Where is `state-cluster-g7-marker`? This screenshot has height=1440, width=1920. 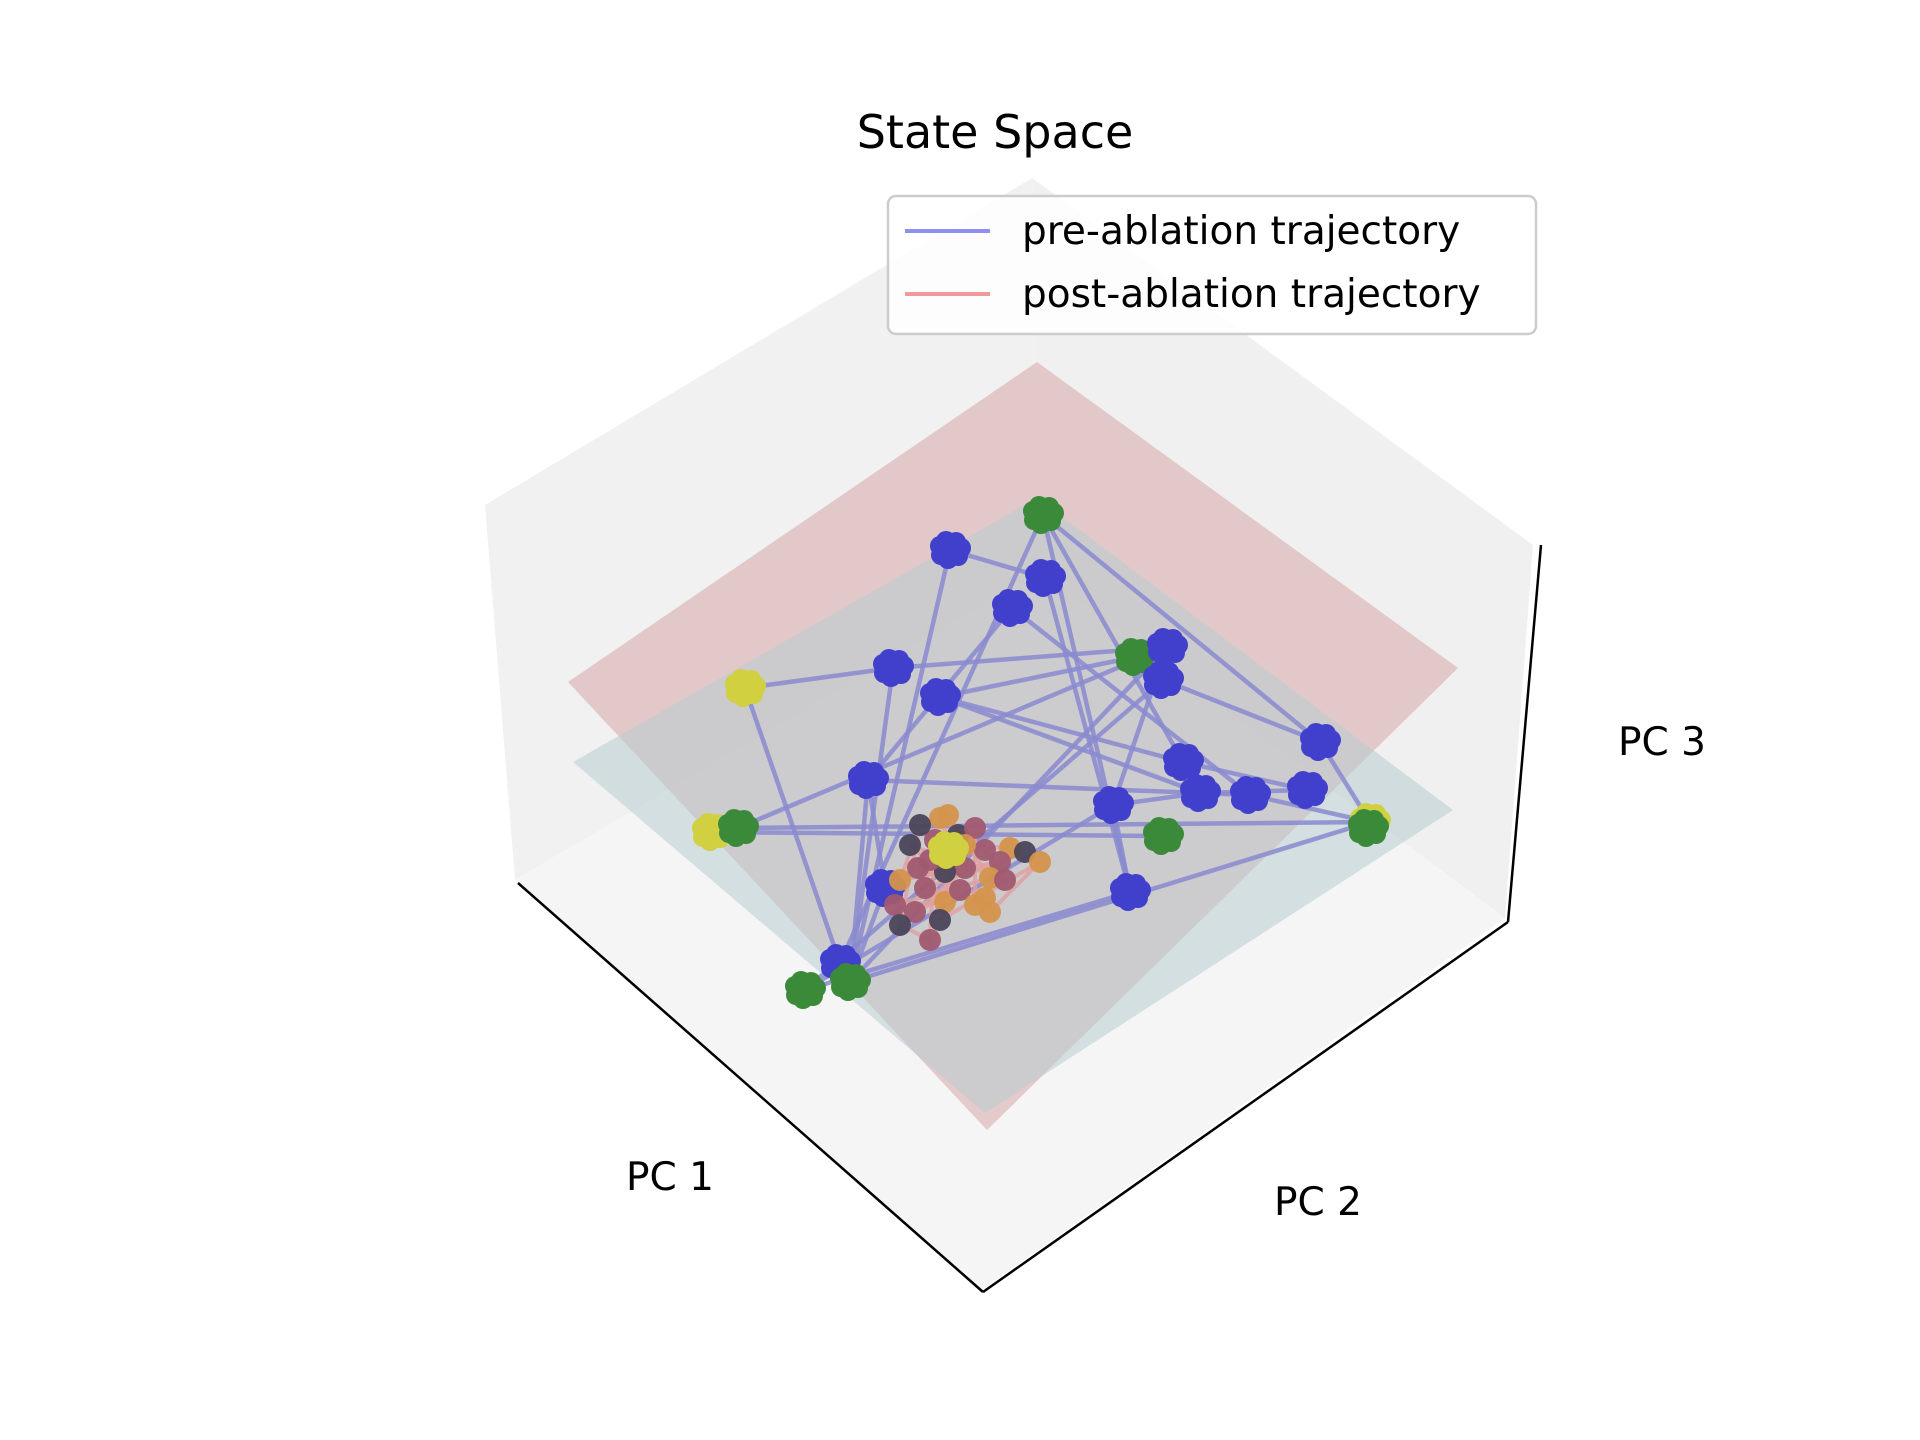 state-cluster-g7-marker is located at coordinates (845, 981).